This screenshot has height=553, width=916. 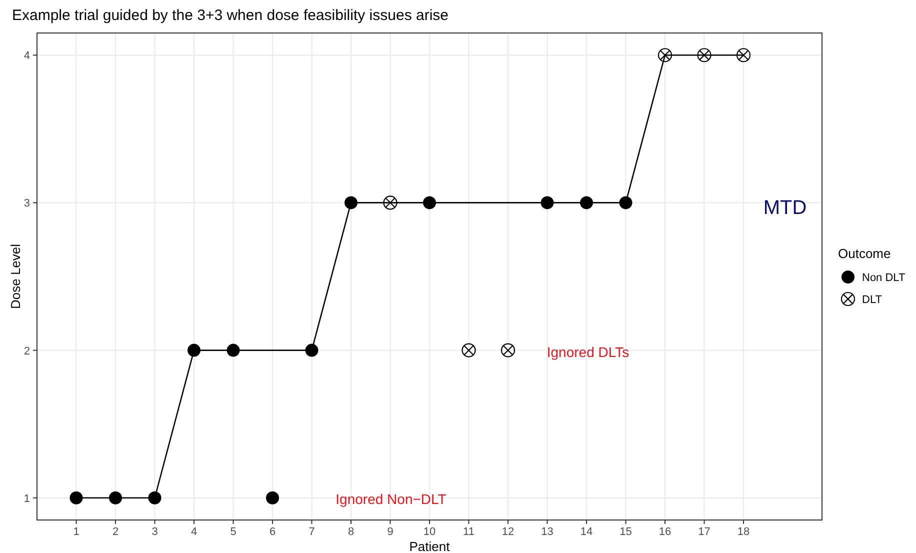 What do you see at coordinates (872, 300) in the screenshot?
I see `legend-label: DLT` at bounding box center [872, 300].